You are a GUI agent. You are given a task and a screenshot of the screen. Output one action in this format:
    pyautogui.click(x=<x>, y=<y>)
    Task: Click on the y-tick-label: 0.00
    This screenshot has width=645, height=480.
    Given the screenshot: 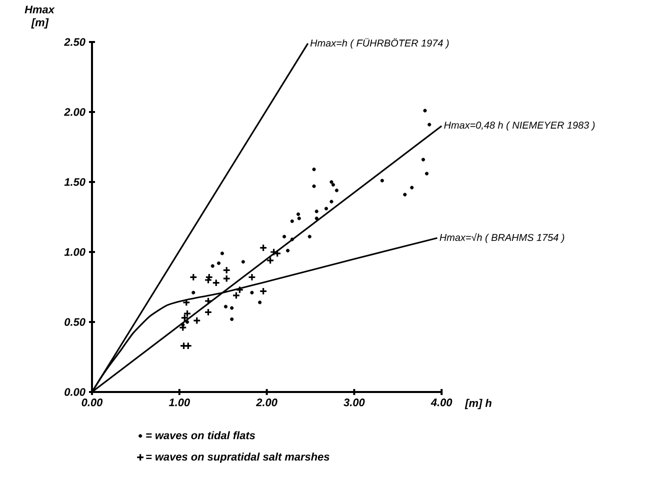 What is the action you would take?
    pyautogui.click(x=75, y=392)
    